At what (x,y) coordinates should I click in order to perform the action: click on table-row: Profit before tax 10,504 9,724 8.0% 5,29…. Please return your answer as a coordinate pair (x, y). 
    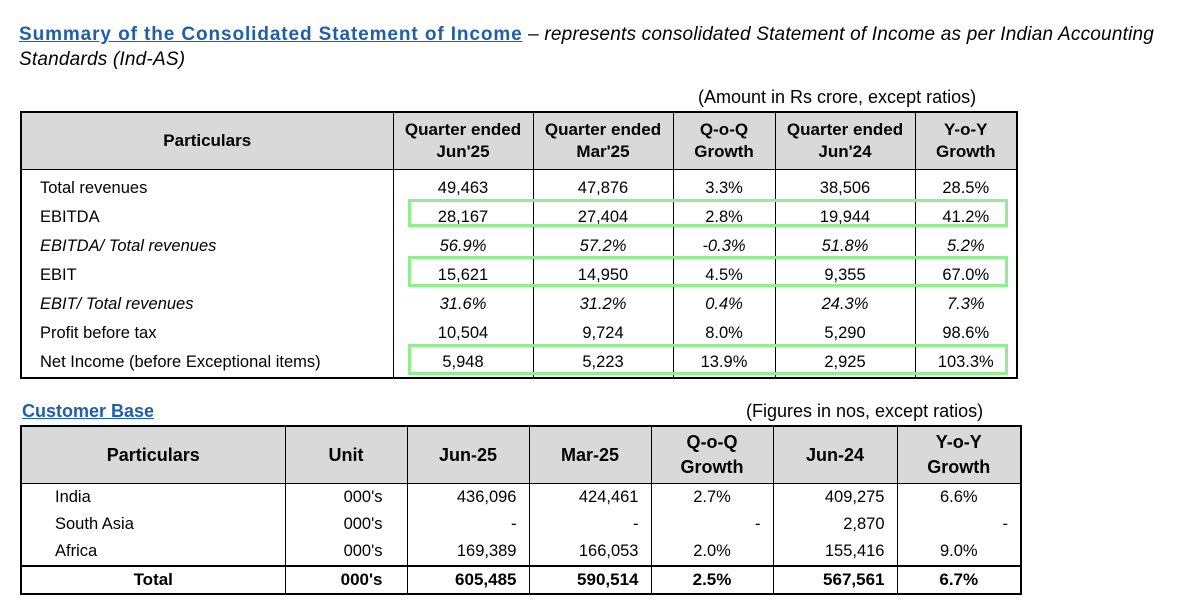
    Looking at the image, I should click on (519, 333).